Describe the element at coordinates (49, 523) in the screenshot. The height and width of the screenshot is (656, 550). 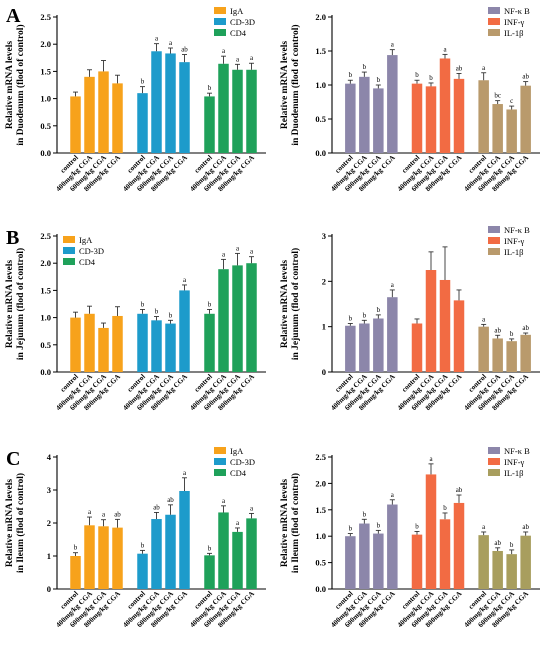
I see `y-tick-label: 2` at that location.